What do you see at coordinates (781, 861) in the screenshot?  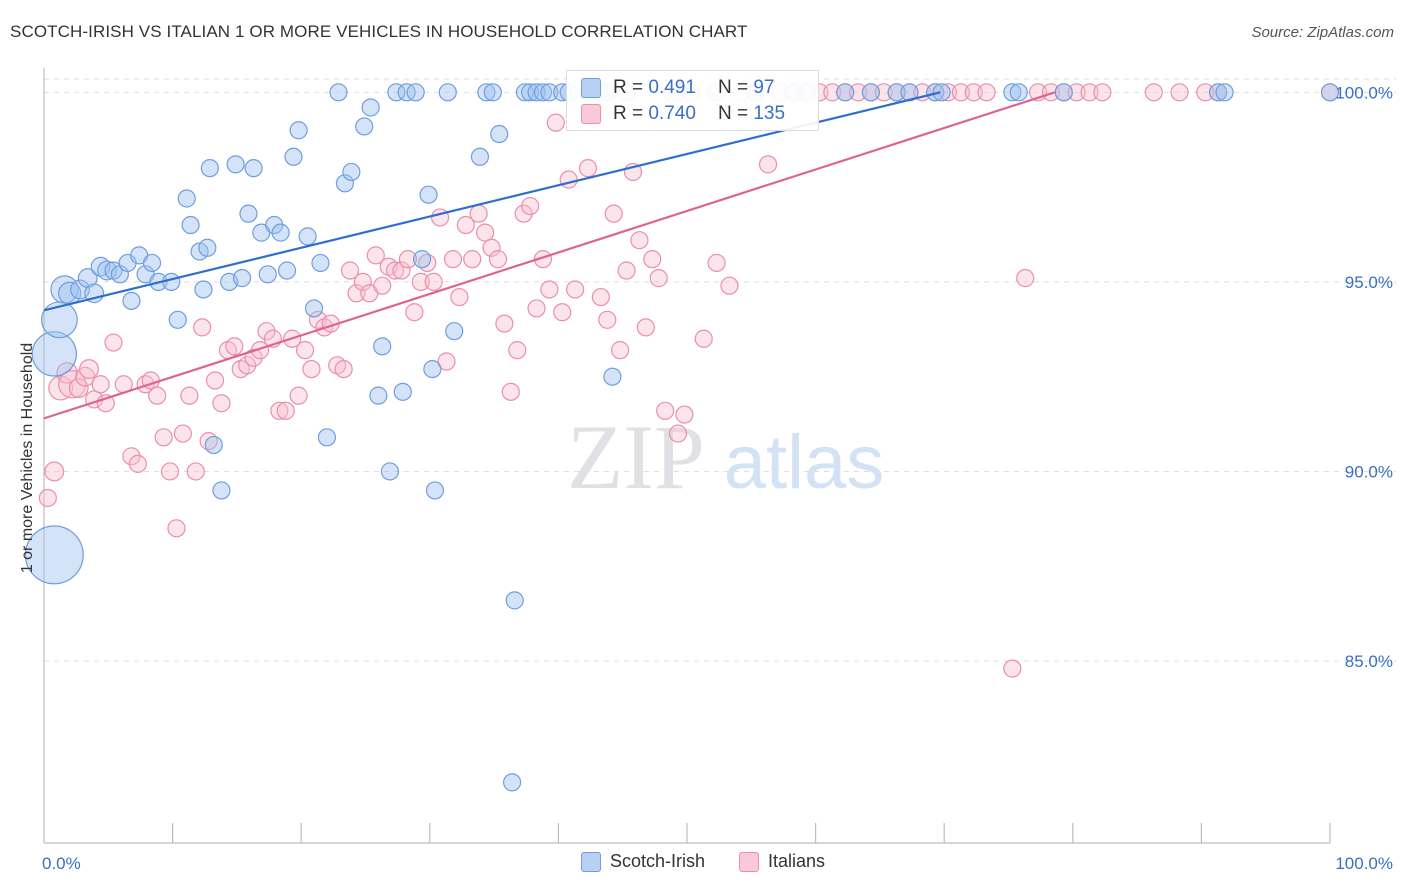 I see `legend-item-italians: Italians` at bounding box center [781, 861].